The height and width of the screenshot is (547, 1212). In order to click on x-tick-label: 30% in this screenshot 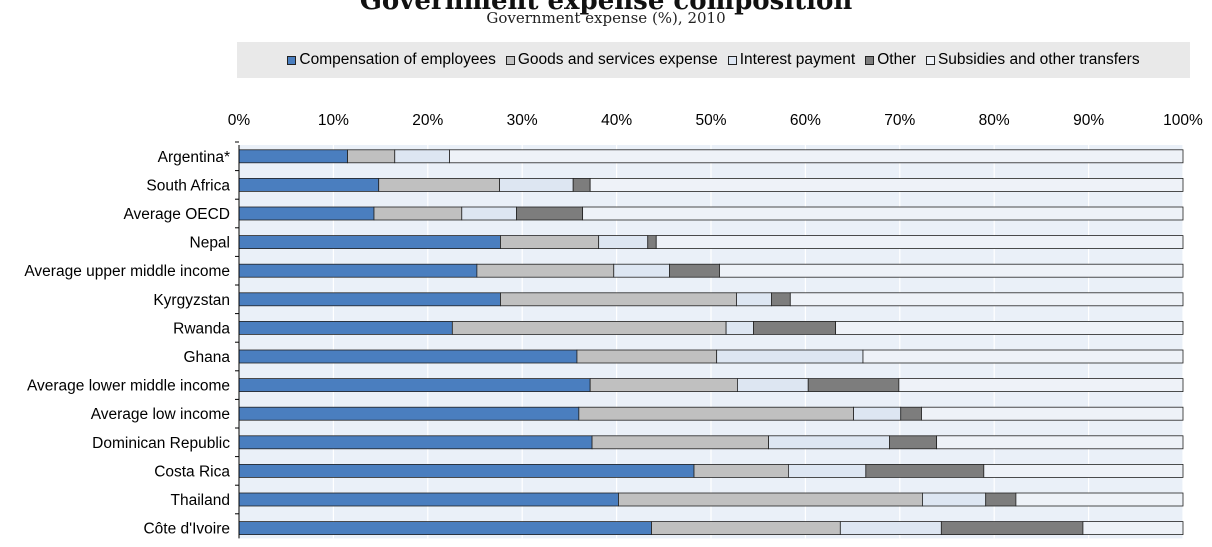, I will do `click(522, 120)`.